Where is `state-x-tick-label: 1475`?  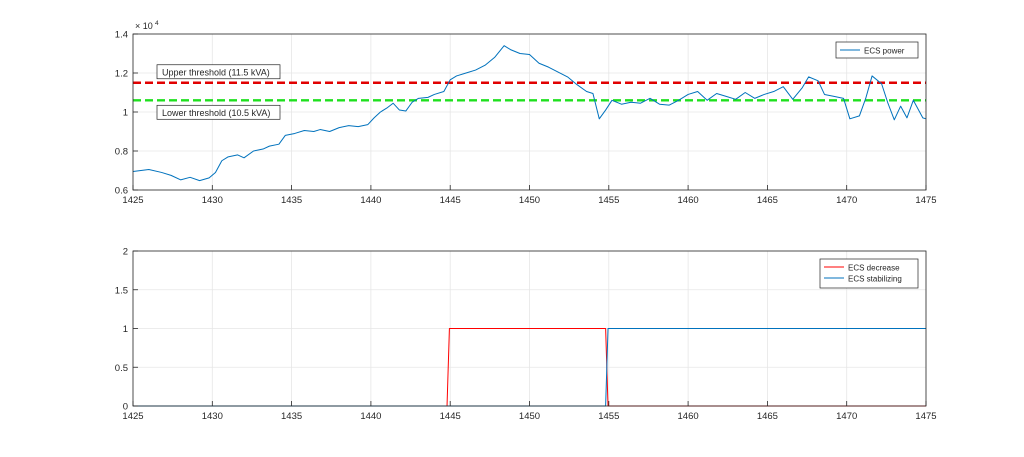
state-x-tick-label: 1475 is located at coordinates (925, 416).